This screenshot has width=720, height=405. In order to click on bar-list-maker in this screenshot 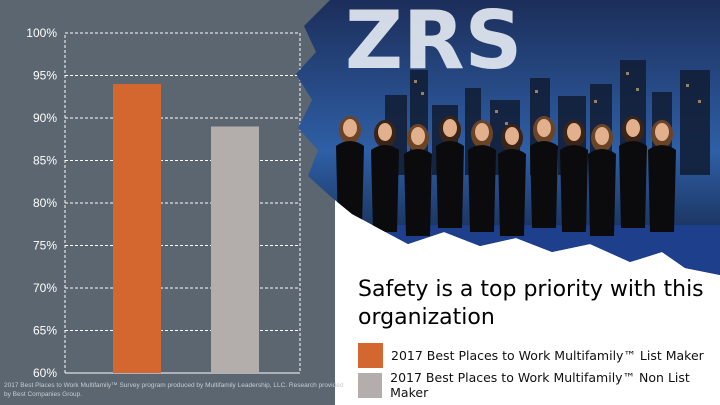, I will do `click(137, 228)`.